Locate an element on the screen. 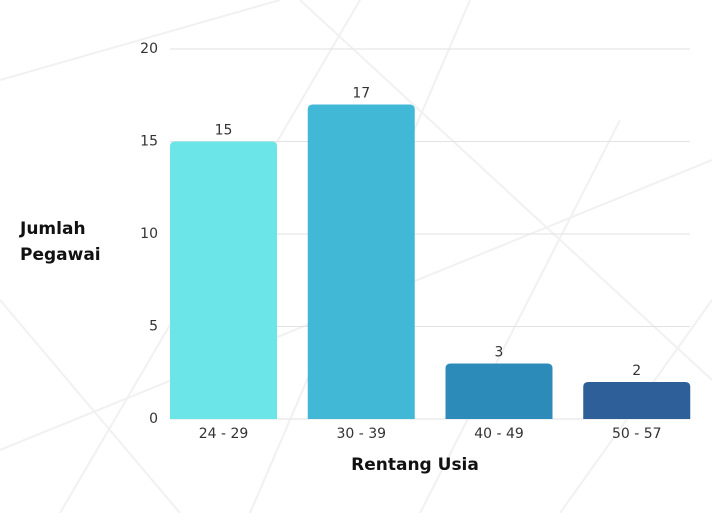 The width and height of the screenshot is (712, 513). data-label: 2 is located at coordinates (636, 371).